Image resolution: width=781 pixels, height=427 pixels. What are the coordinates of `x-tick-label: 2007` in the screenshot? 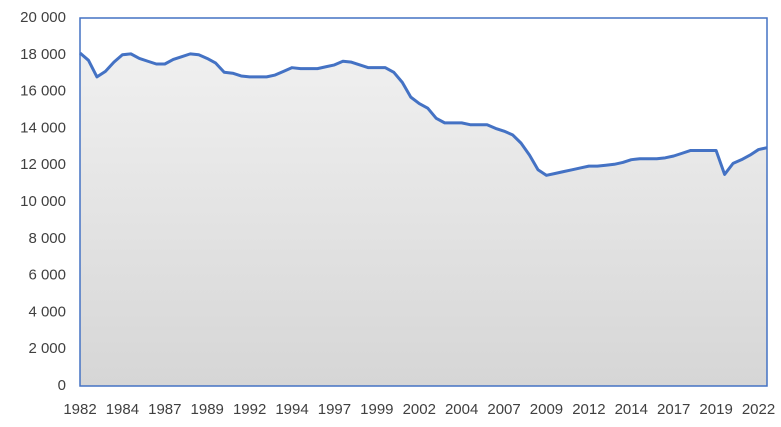 It's located at (503, 409).